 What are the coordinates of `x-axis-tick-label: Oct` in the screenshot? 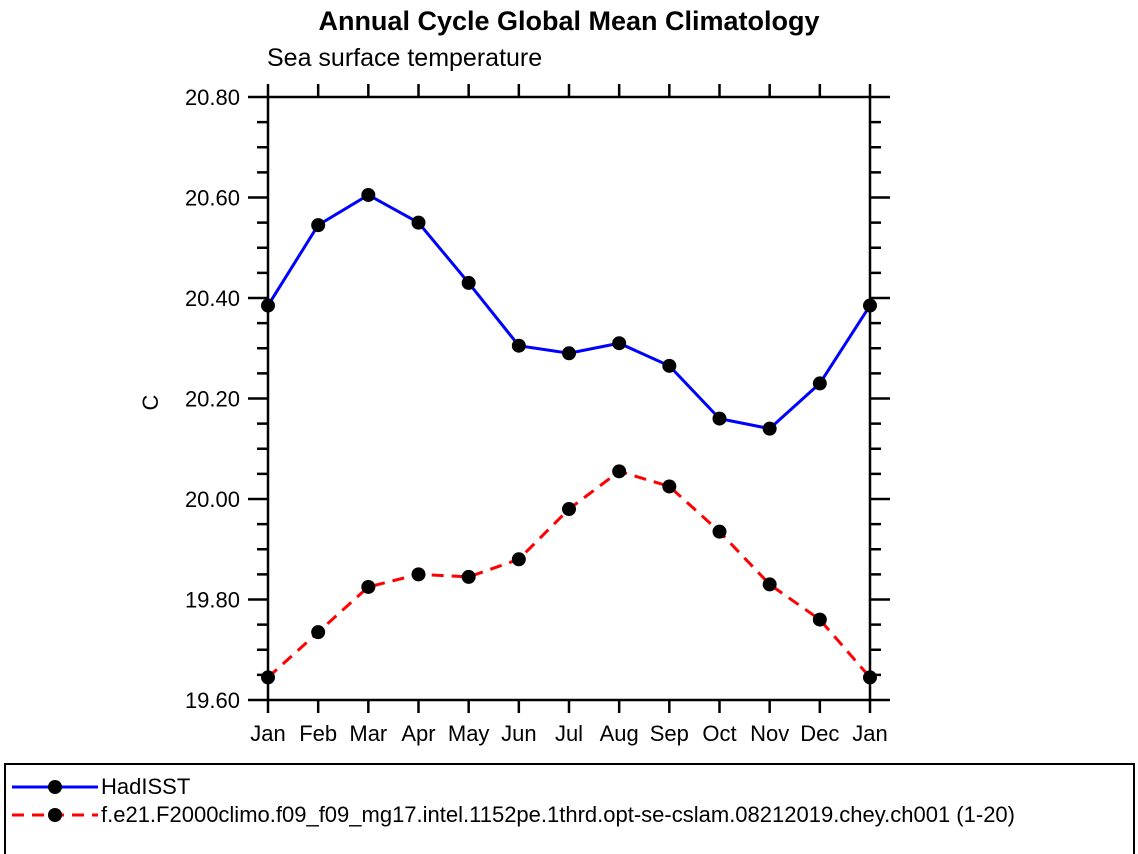 It's located at (719, 733).